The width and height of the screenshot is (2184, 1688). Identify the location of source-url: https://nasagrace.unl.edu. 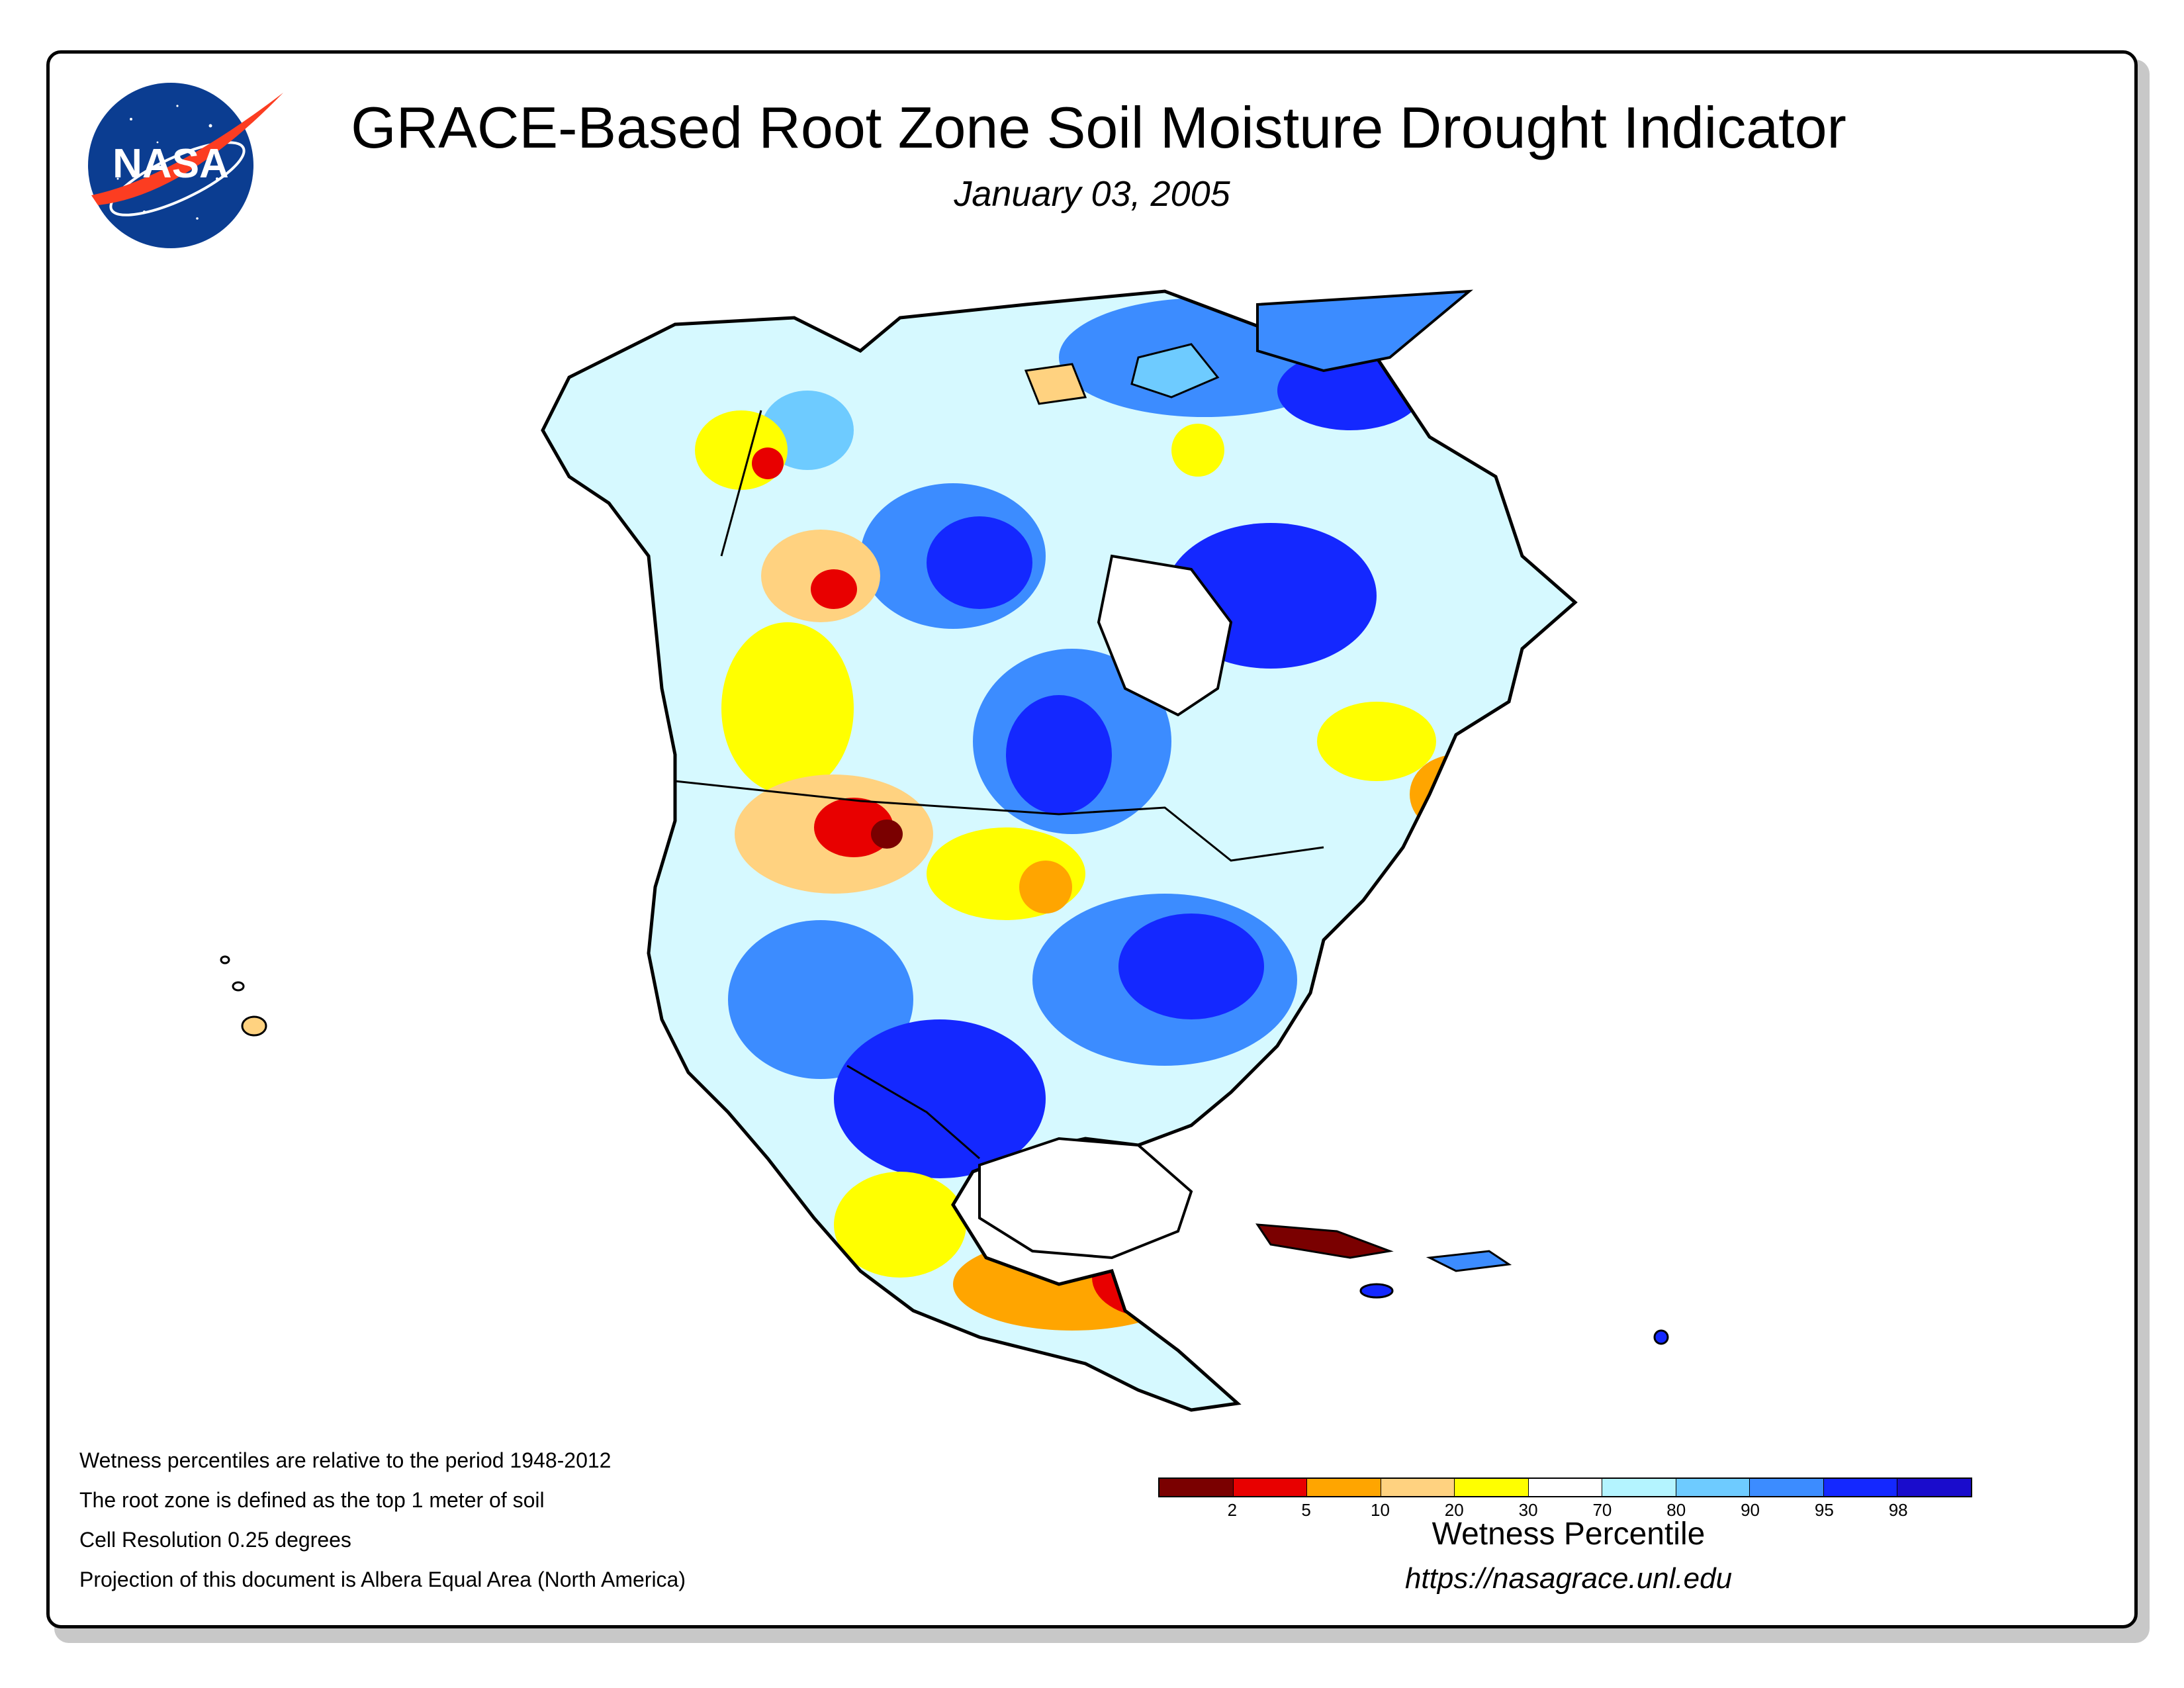
(1568, 1578).